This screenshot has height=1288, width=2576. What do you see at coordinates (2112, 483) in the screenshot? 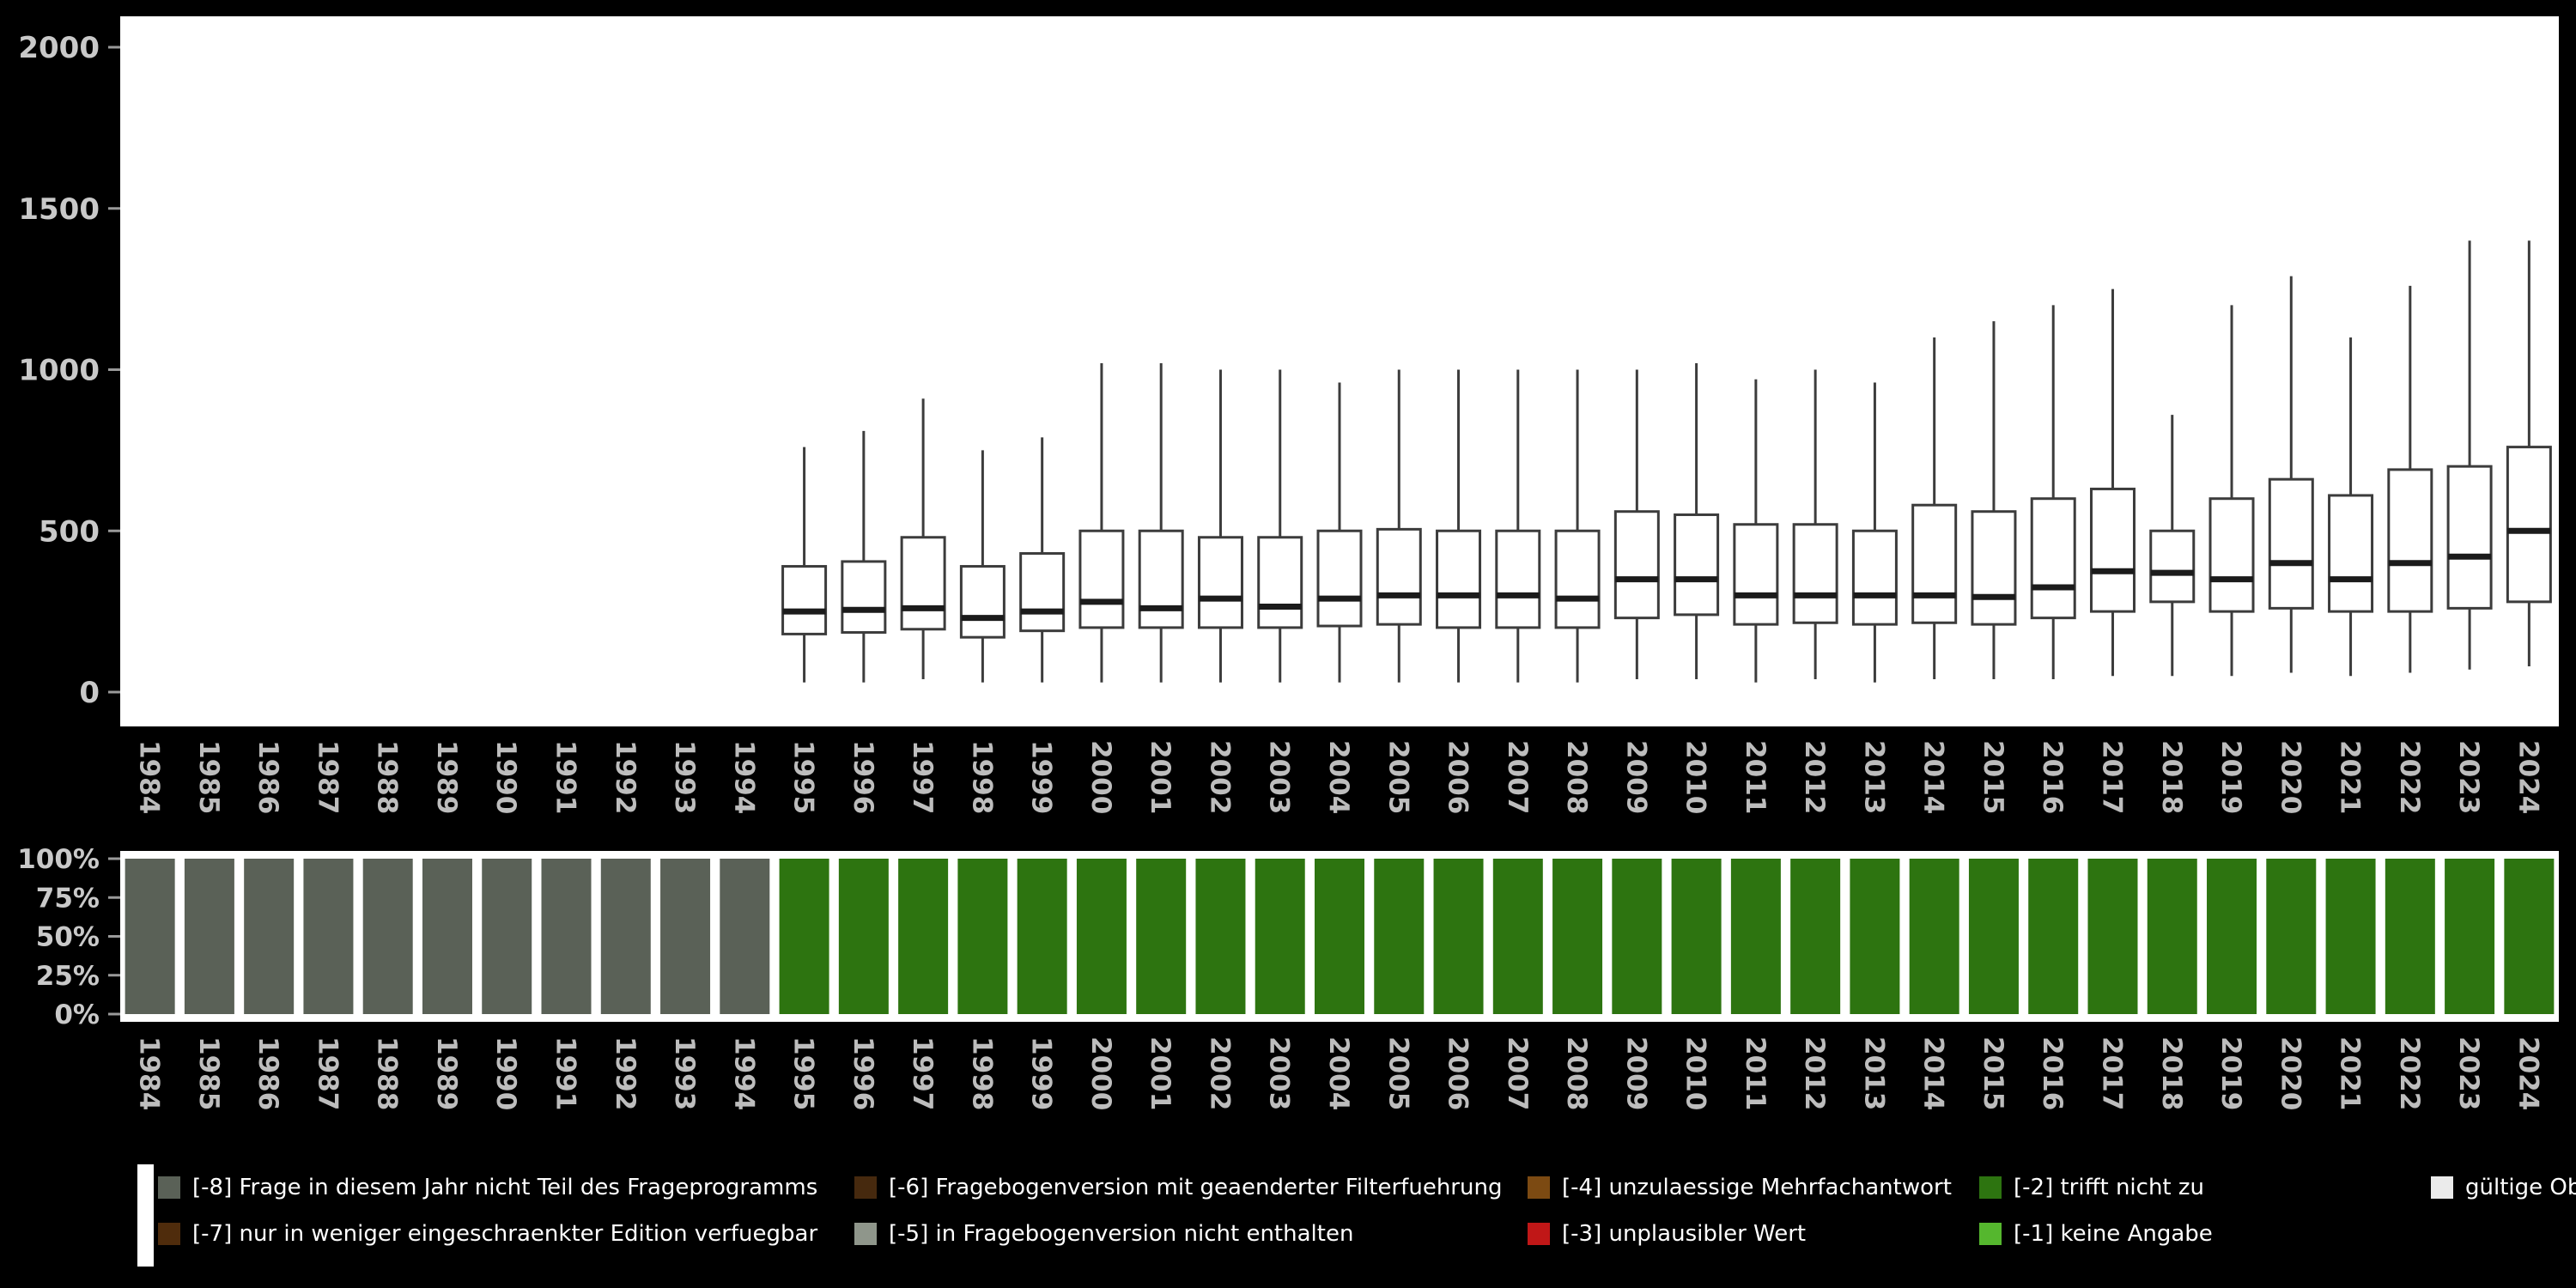
I see `boxplot-2017` at bounding box center [2112, 483].